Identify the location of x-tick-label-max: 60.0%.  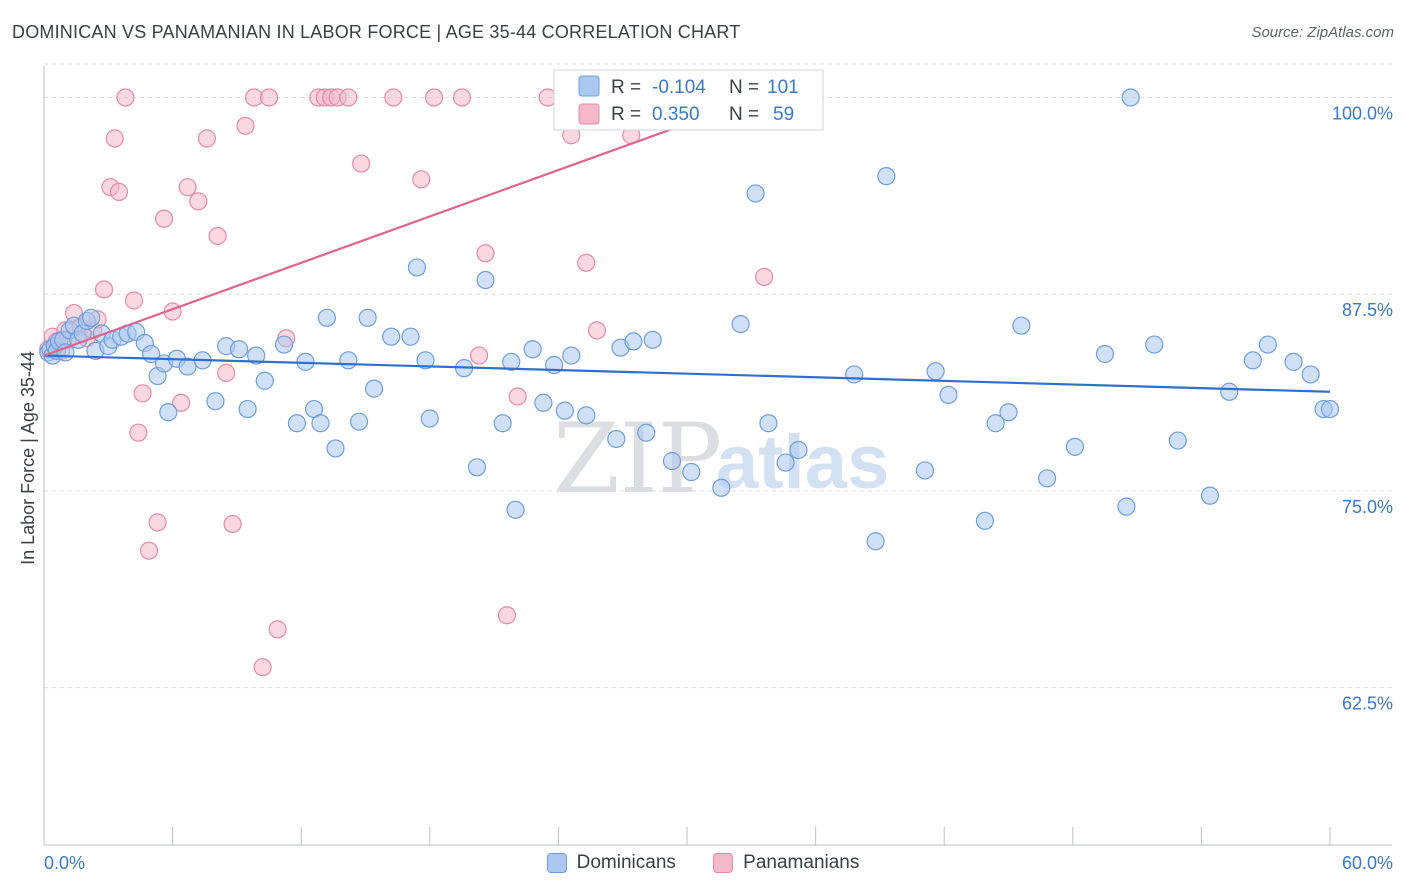
(1367, 863).